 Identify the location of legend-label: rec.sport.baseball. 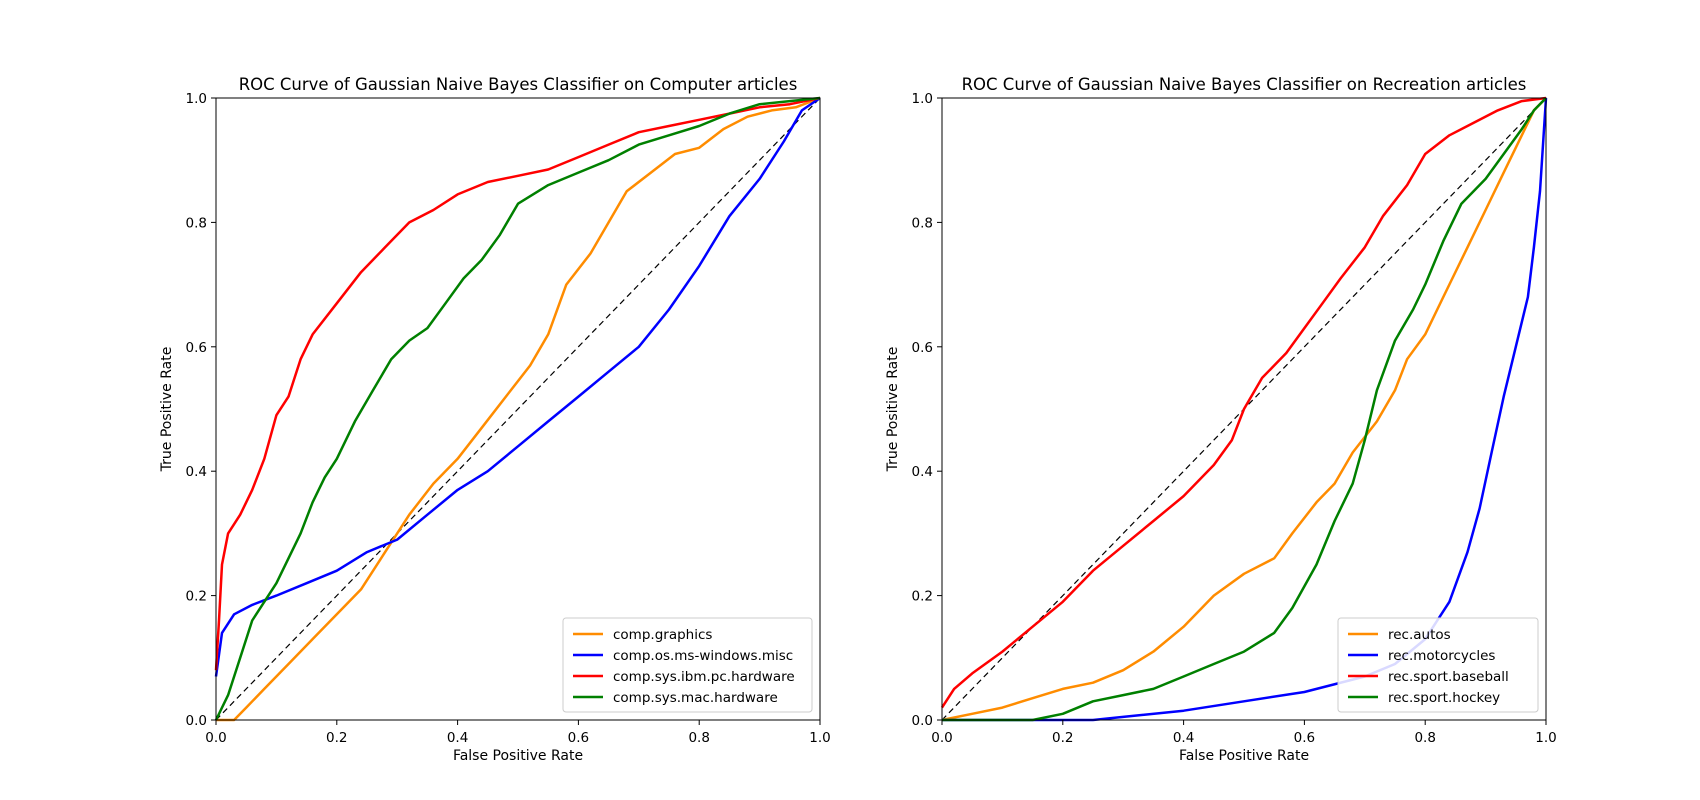
(1448, 677).